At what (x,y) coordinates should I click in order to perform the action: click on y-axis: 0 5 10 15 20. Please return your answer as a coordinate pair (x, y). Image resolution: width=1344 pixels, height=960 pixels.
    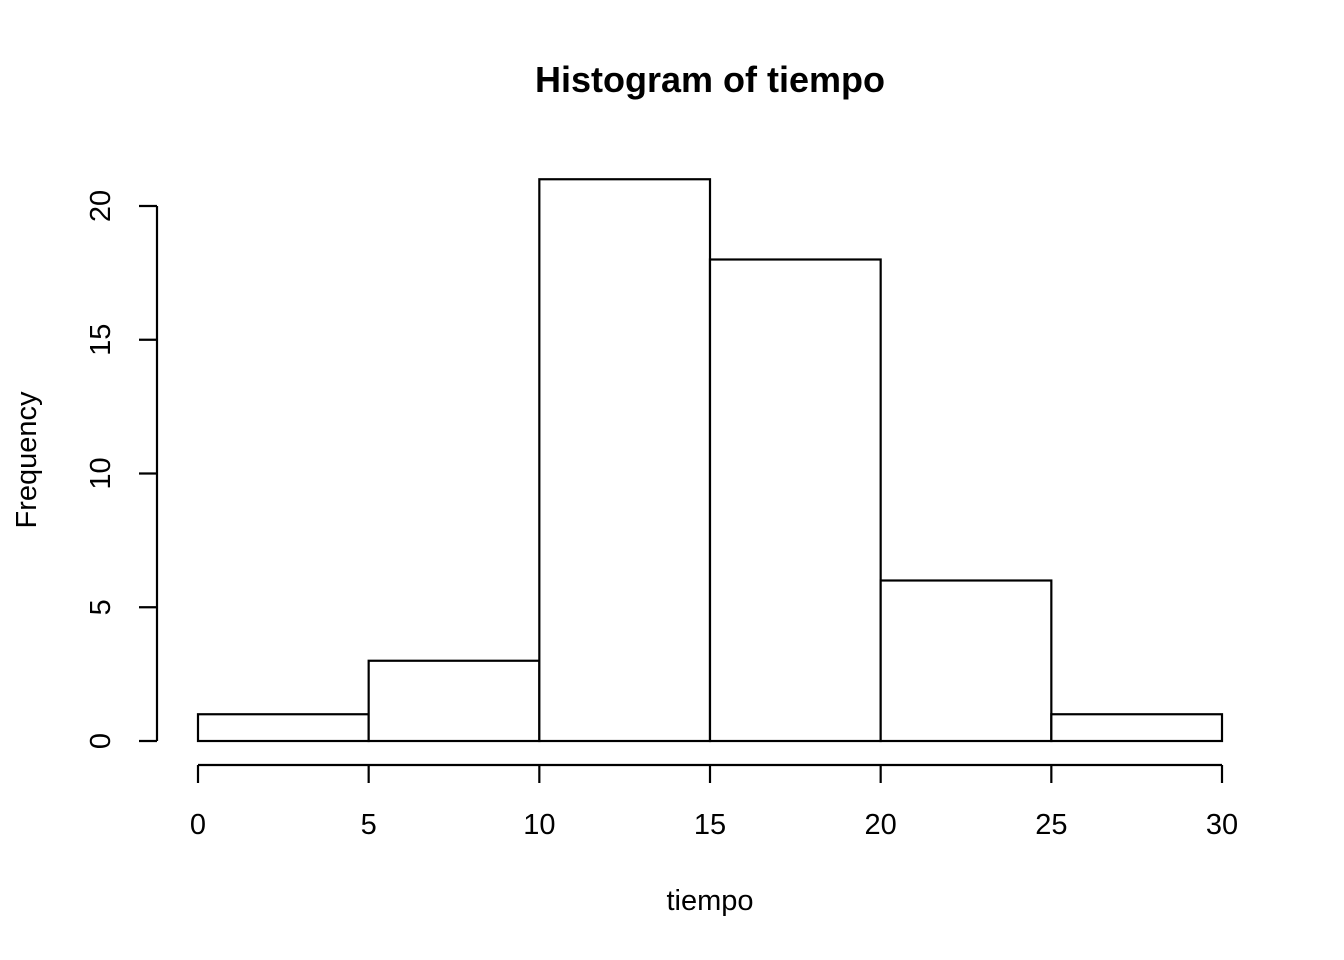
    Looking at the image, I should click on (122, 469).